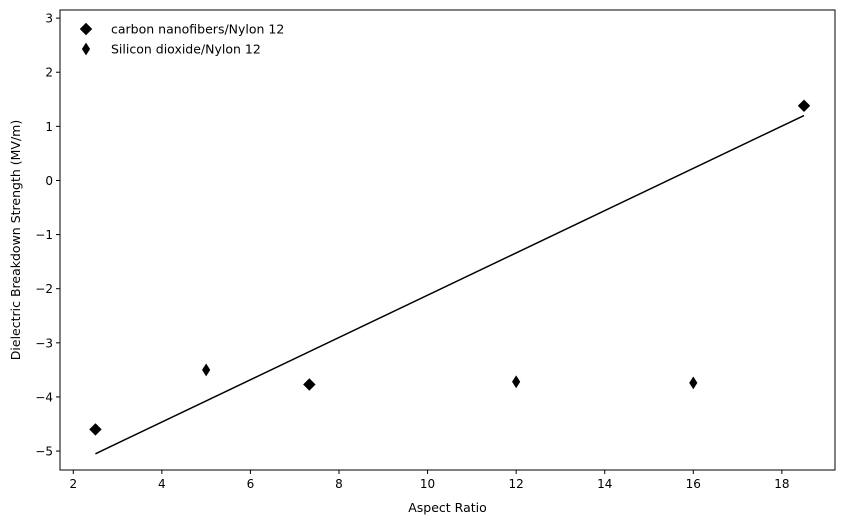 The width and height of the screenshot is (844, 525). Describe the element at coordinates (427, 484) in the screenshot. I see `x-tick-label: 10` at that location.